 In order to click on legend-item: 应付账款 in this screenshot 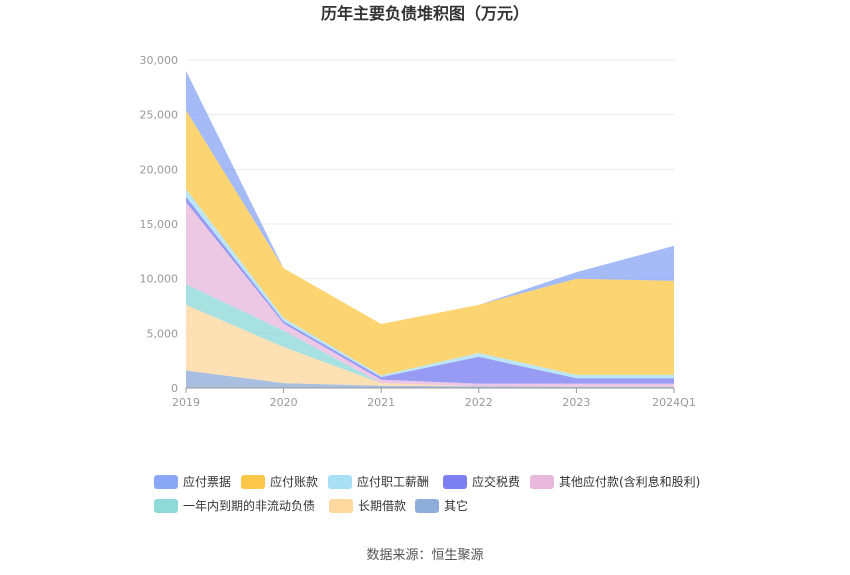, I will do `click(279, 481)`.